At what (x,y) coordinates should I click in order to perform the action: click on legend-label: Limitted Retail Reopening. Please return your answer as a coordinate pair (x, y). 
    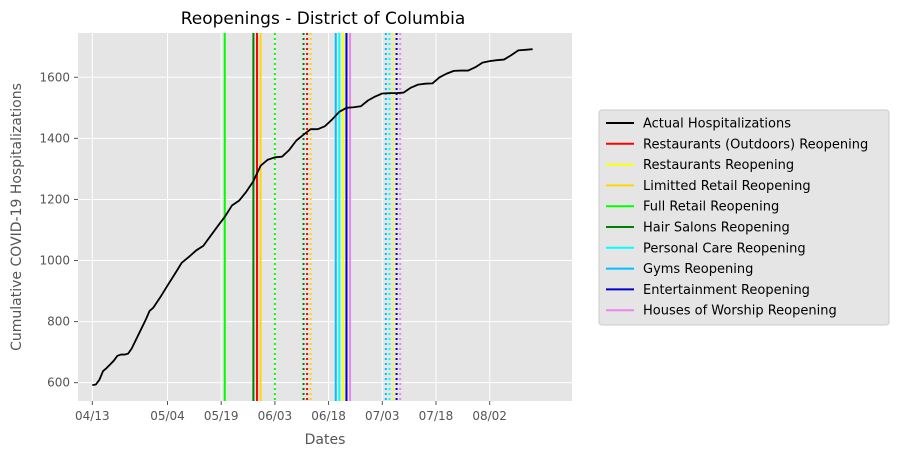
    Looking at the image, I should click on (727, 186).